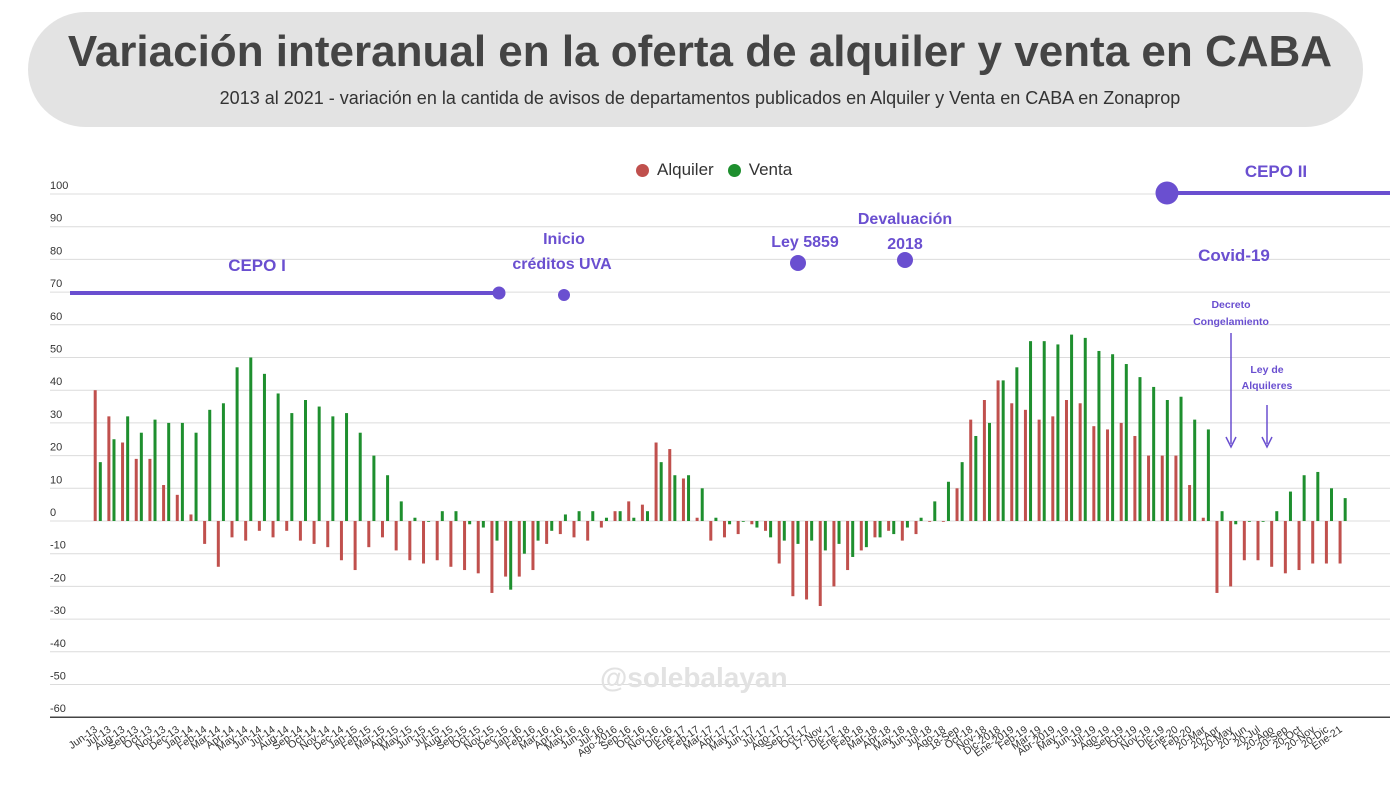  I want to click on ley-alquileres-arrowhead, so click(1267, 442).